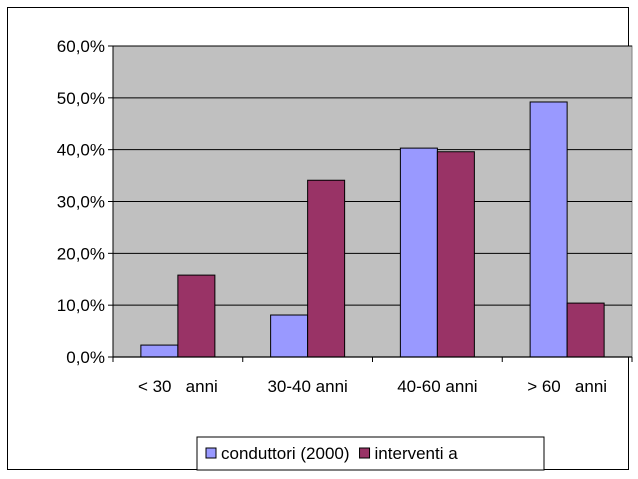  What do you see at coordinates (437, 386) in the screenshot?
I see `x-tick-label: 40-60 anni` at bounding box center [437, 386].